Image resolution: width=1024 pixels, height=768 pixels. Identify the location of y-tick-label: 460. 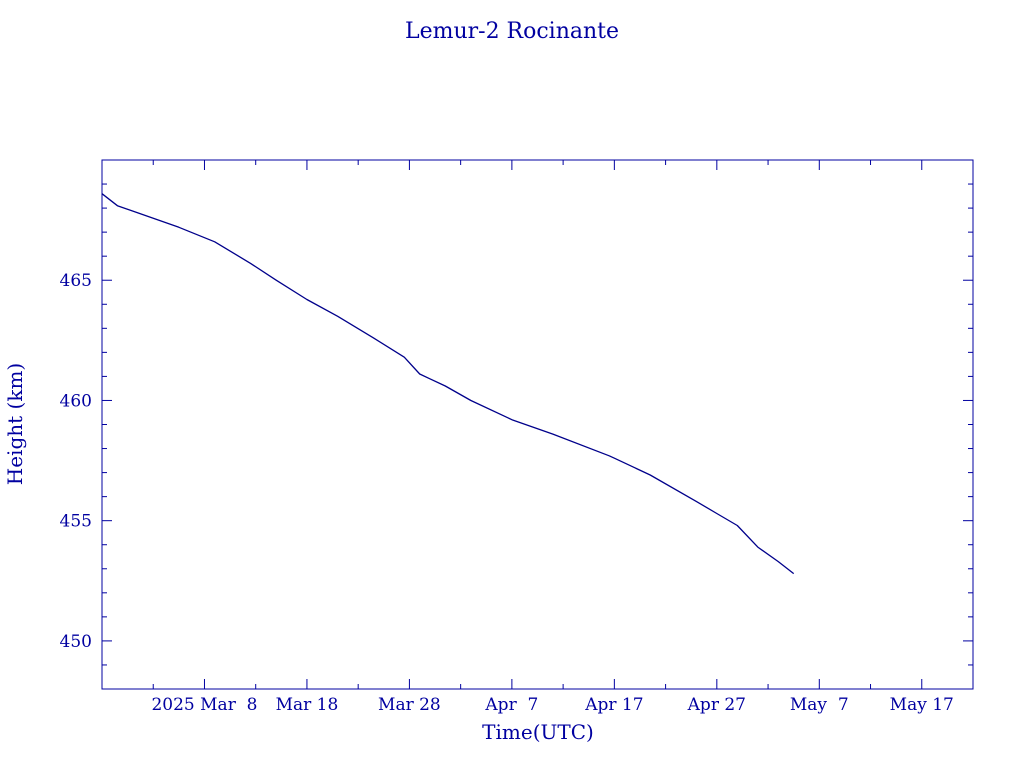
(76, 401).